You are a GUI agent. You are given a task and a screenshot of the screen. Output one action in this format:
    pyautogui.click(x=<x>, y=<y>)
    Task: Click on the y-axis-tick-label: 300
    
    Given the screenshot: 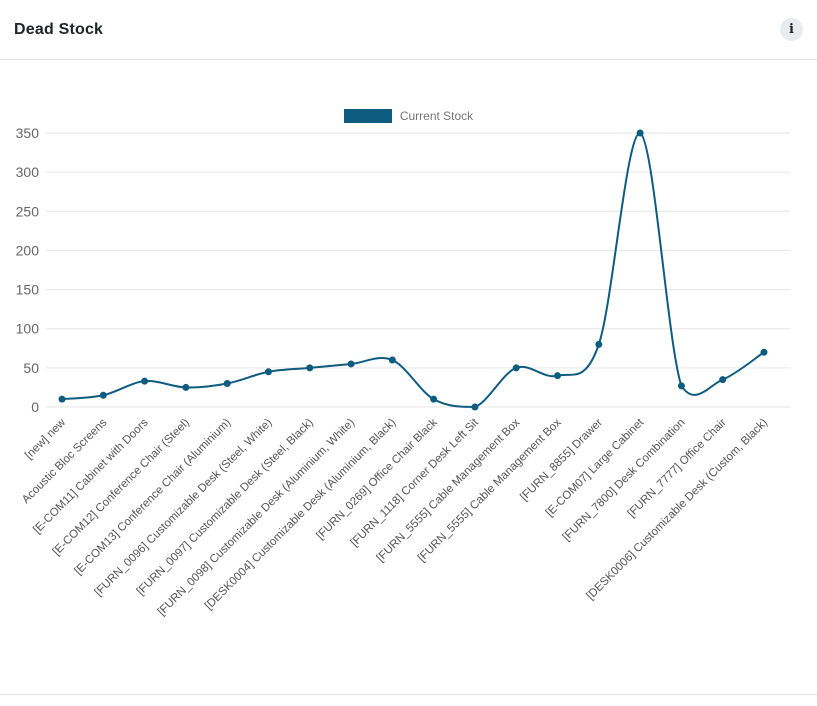 What is the action you would take?
    pyautogui.click(x=28, y=172)
    